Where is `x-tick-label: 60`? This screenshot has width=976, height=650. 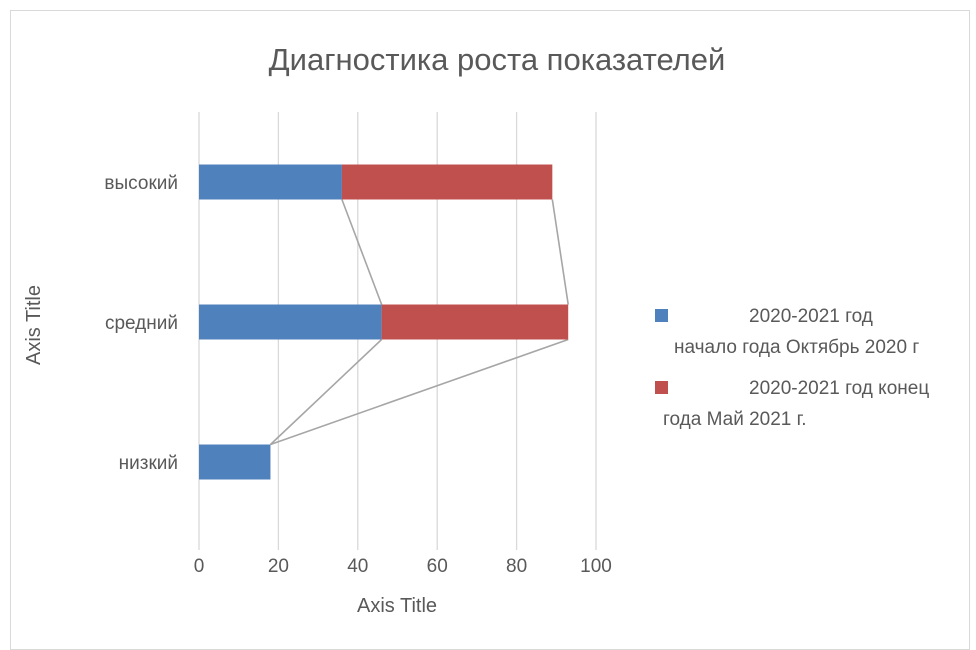
x-tick-label: 60 is located at coordinates (437, 566).